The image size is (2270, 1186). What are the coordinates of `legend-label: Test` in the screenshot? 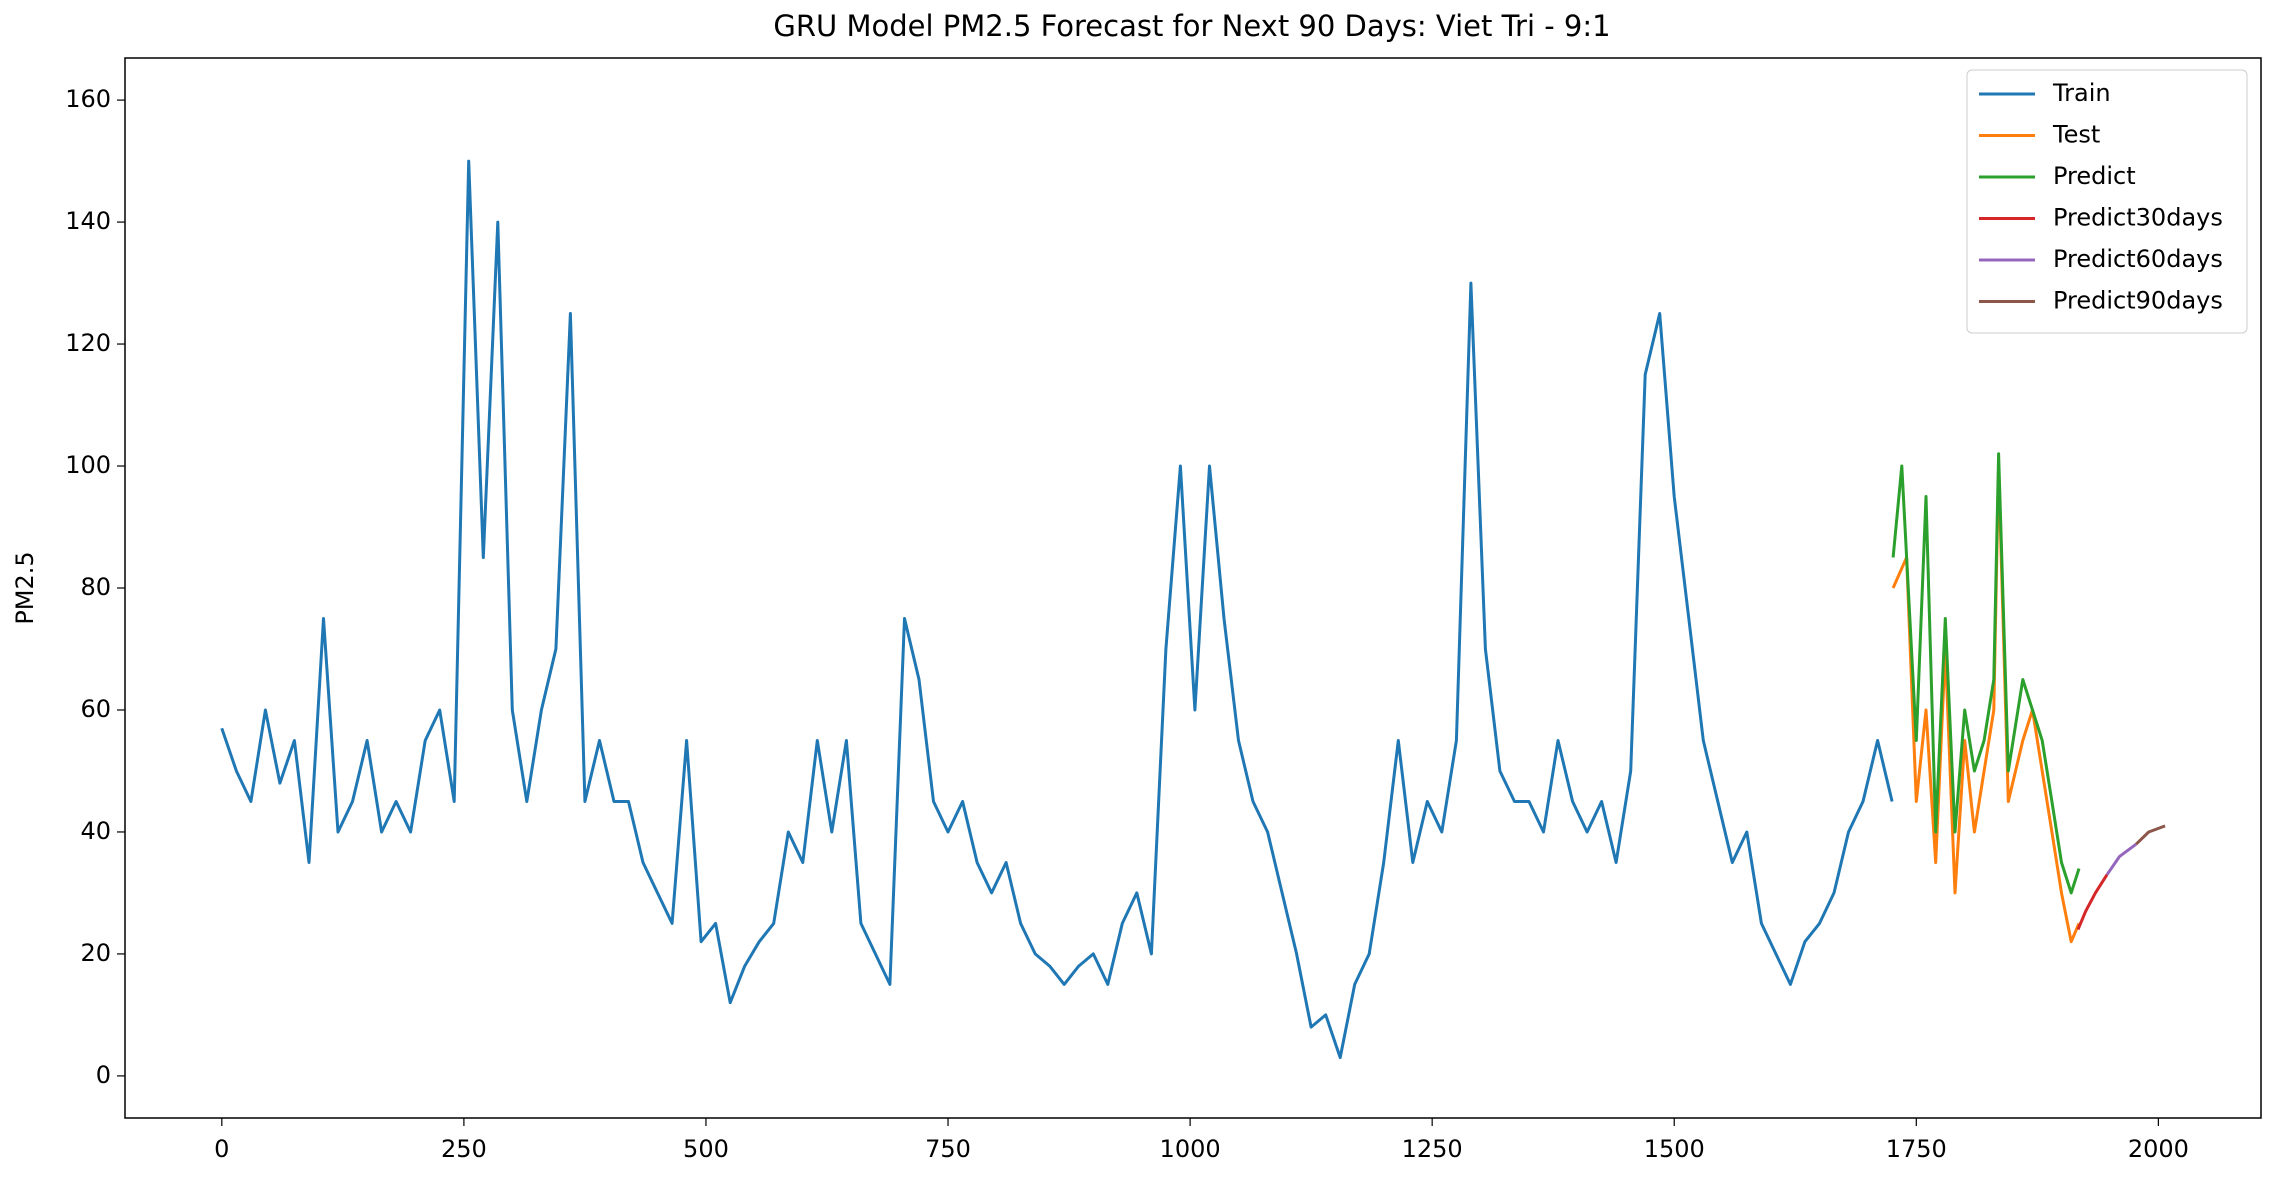 It's located at (2076, 135).